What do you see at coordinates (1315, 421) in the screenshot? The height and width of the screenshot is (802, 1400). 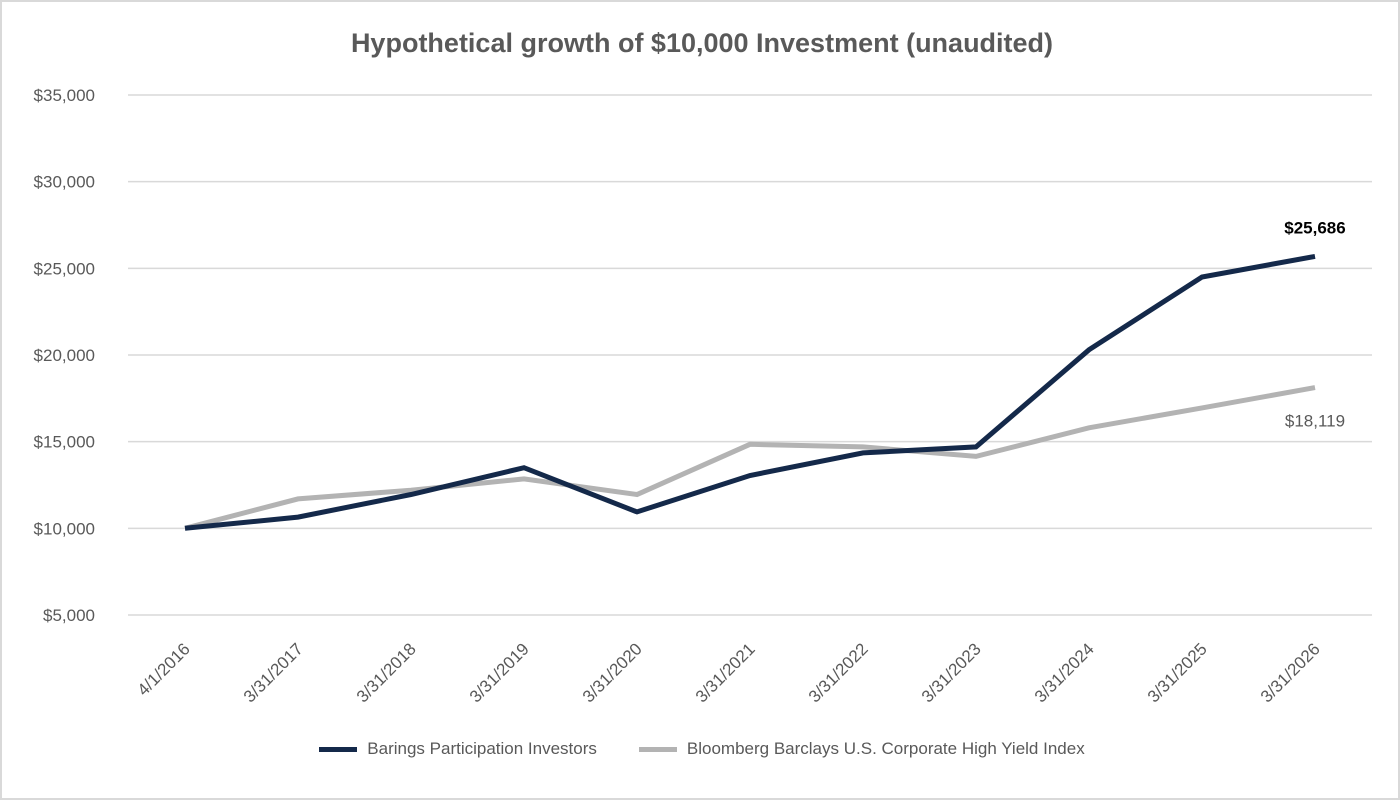 I see `data-label-bloomberg-end: $18,119` at bounding box center [1315, 421].